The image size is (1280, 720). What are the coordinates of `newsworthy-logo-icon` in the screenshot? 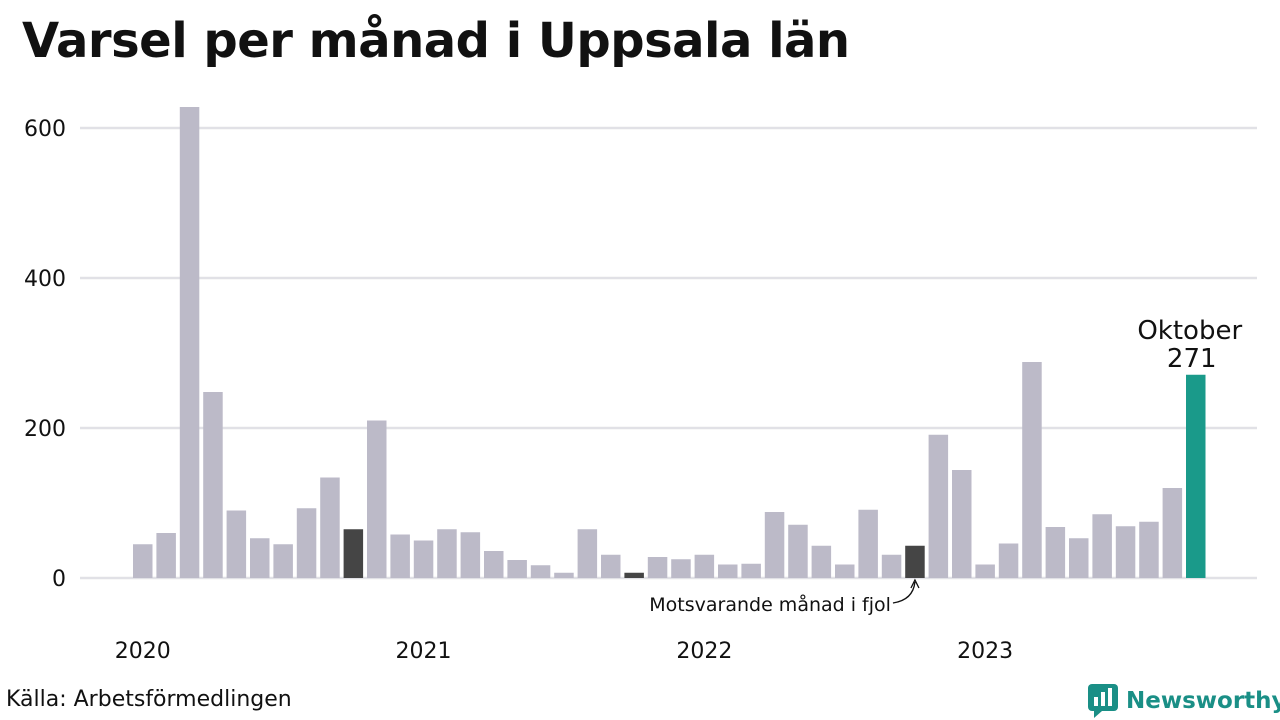 It's located at (1103, 701).